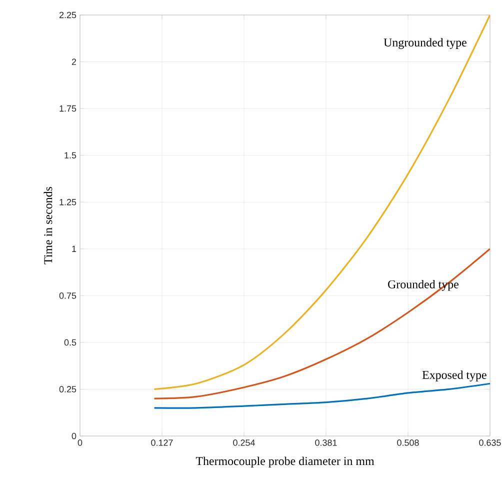 The height and width of the screenshot is (491, 502). Describe the element at coordinates (425, 43) in the screenshot. I see `series-label: Ungrounded type` at that location.